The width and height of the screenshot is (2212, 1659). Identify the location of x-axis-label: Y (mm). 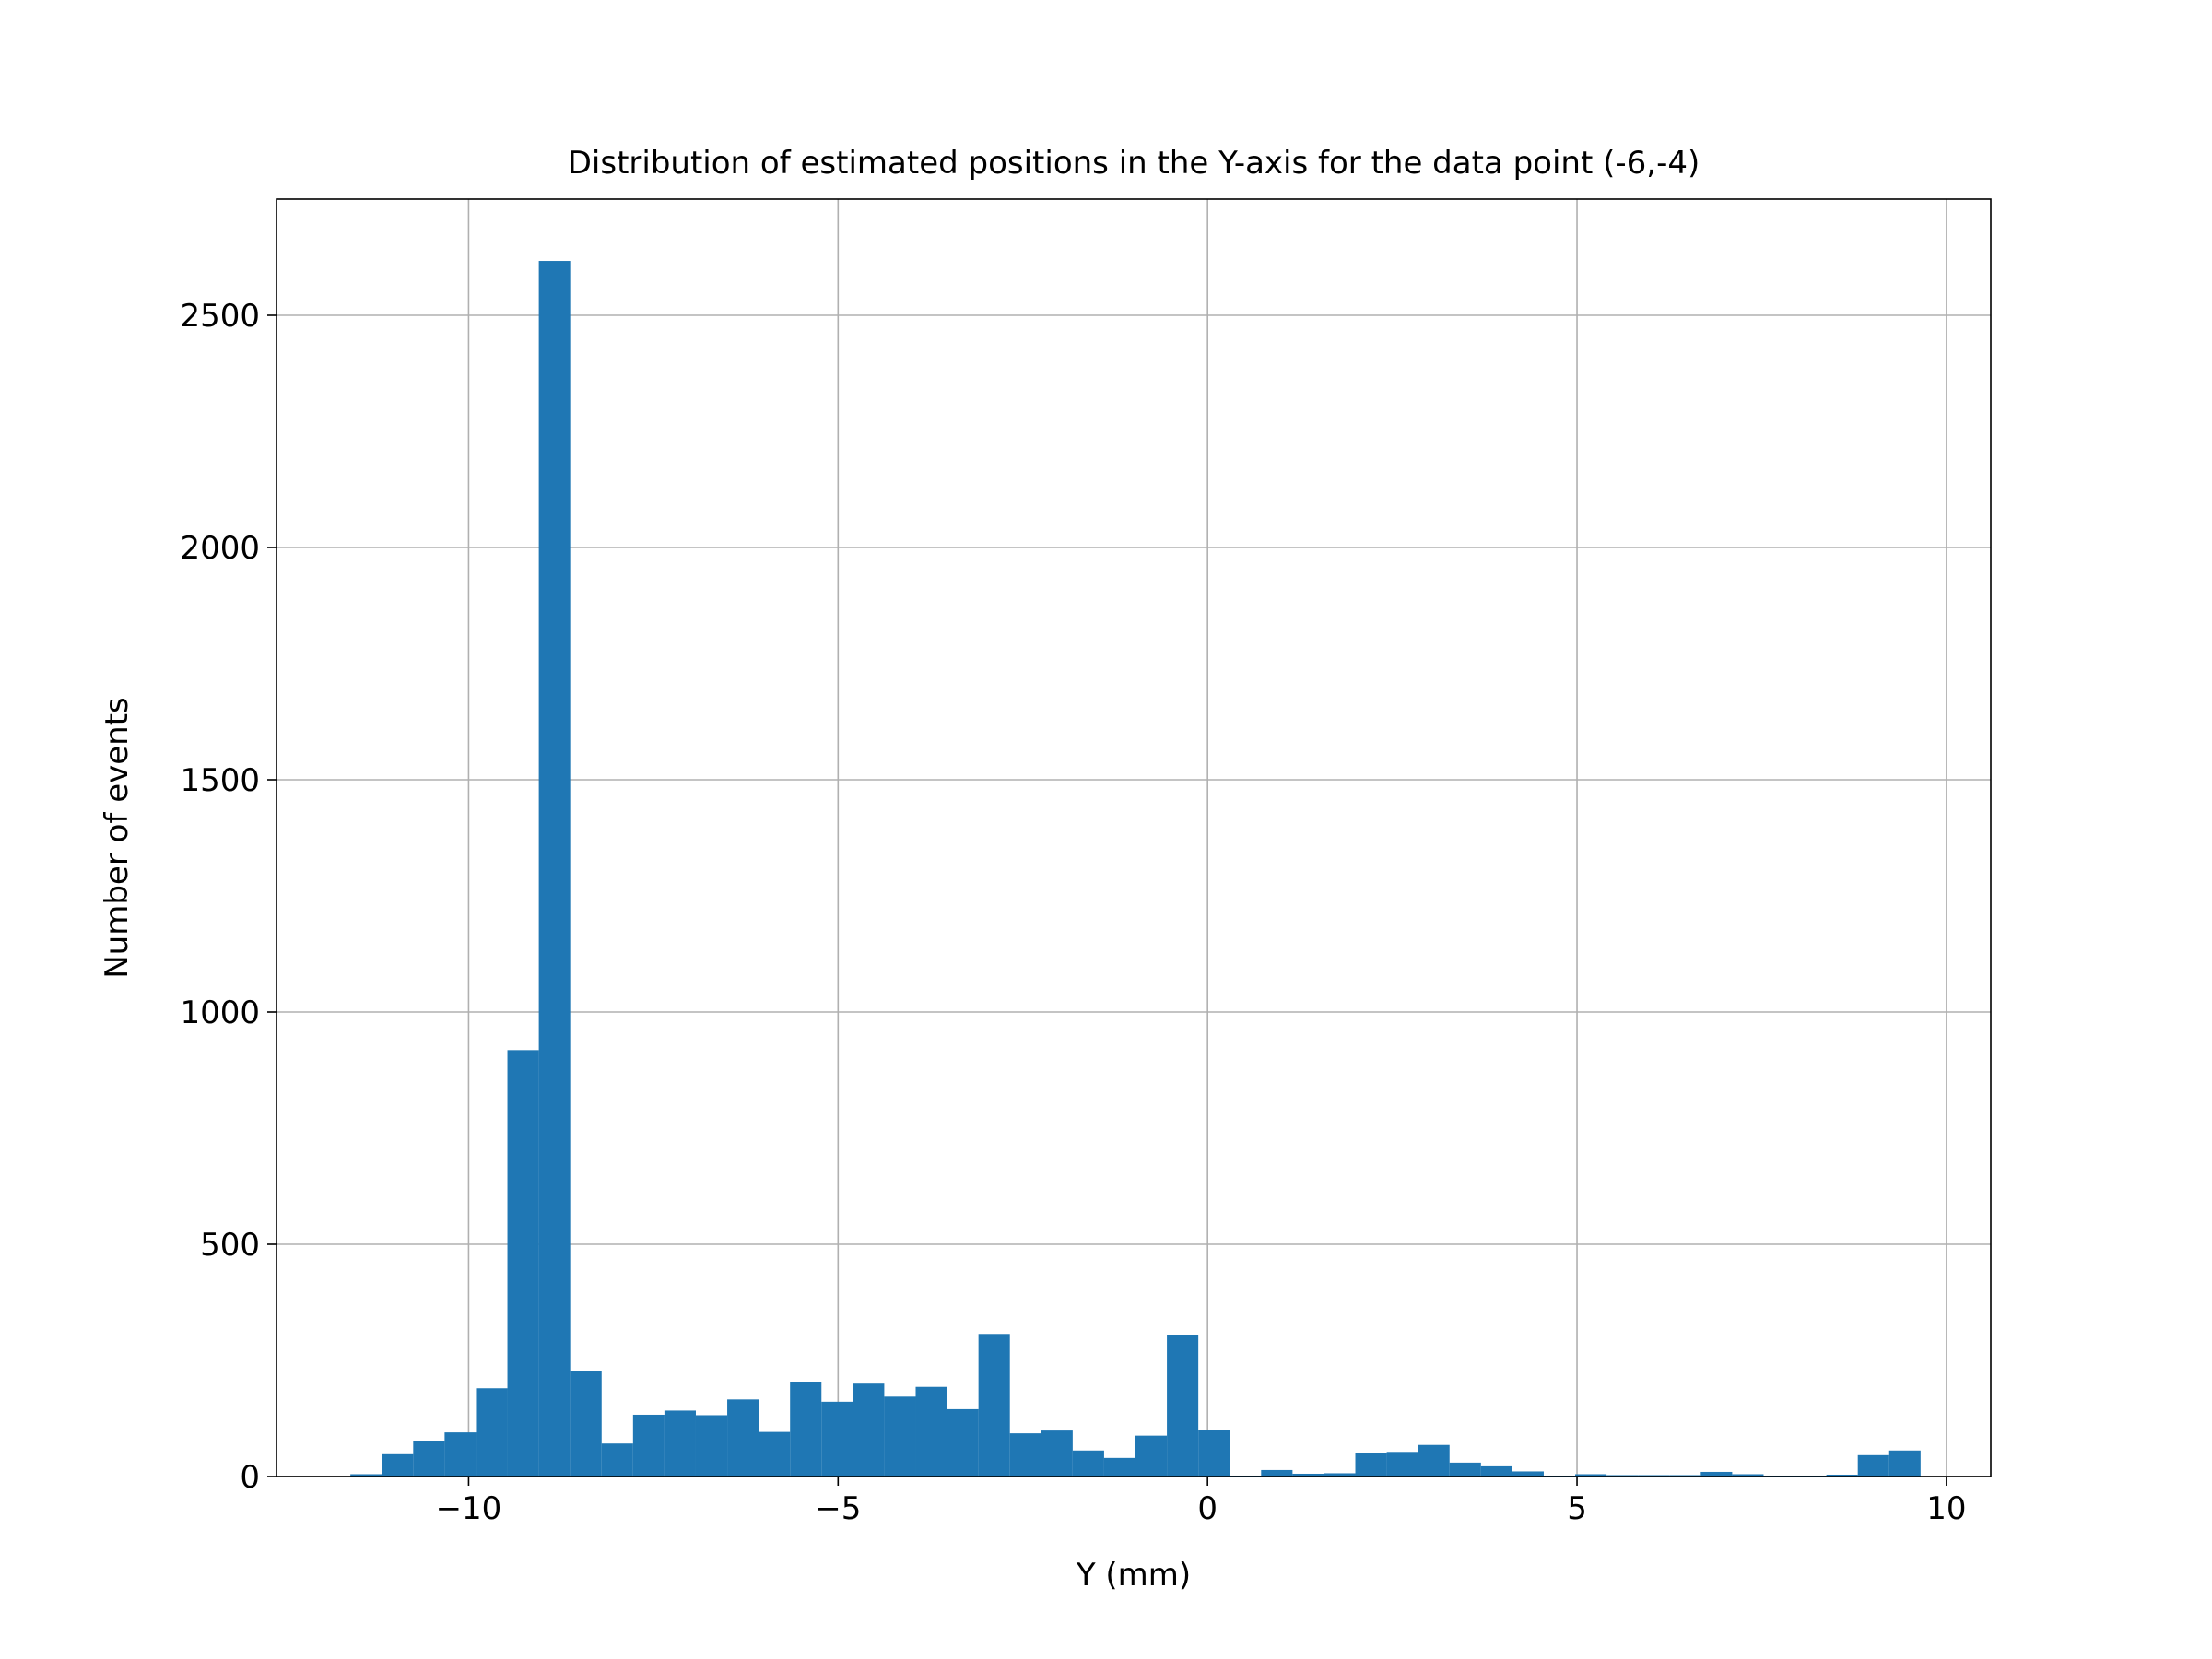
(1133, 1575).